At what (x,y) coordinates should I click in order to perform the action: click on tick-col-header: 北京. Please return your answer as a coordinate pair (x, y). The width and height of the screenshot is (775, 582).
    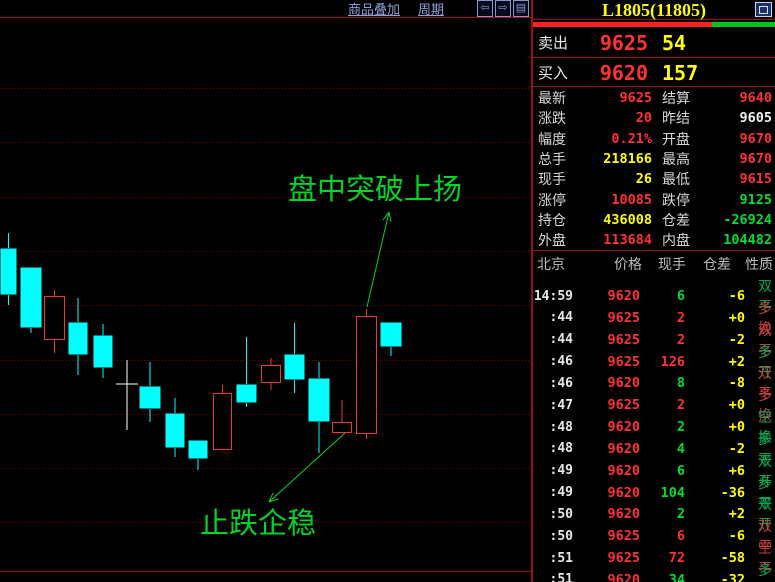
    Looking at the image, I should click on (551, 264).